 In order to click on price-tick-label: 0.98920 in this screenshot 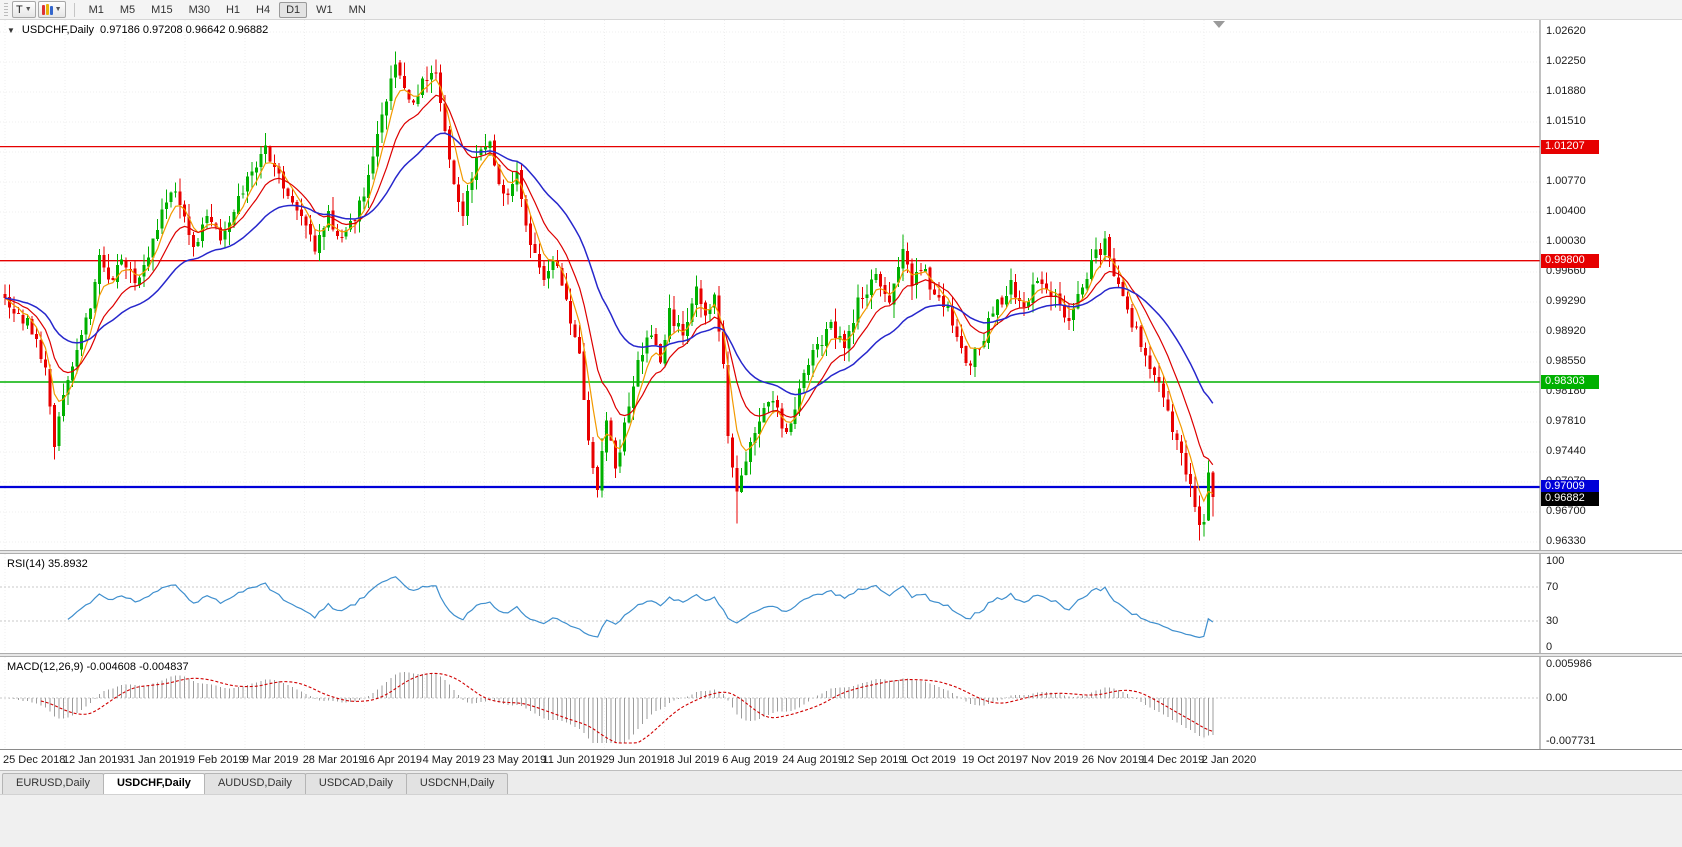, I will do `click(1566, 331)`.